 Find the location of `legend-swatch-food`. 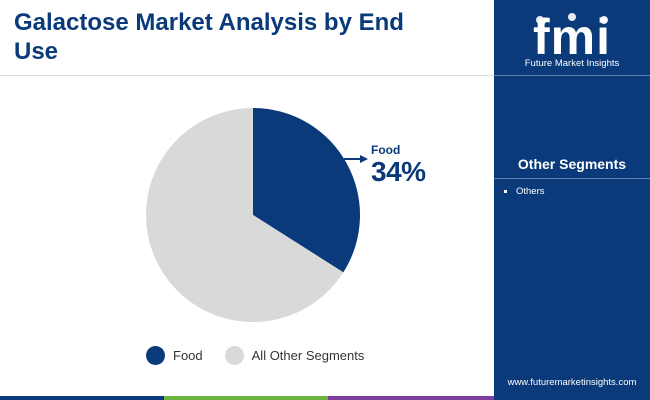

legend-swatch-food is located at coordinates (155, 355).